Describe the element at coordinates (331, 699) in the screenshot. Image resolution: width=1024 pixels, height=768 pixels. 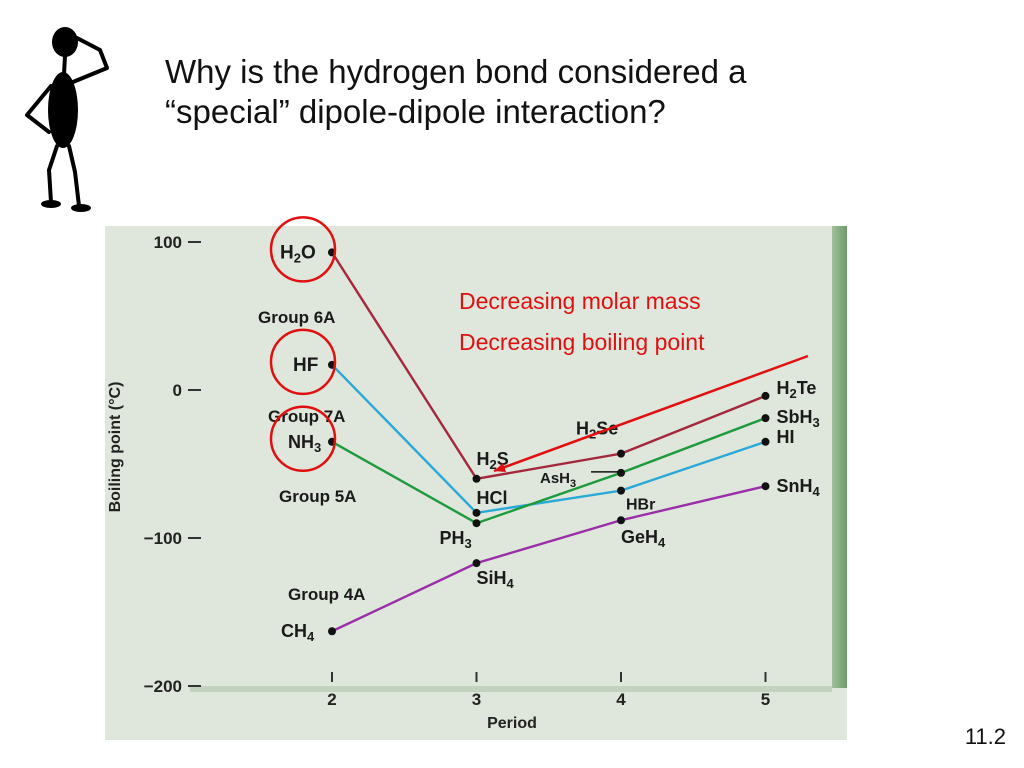
I see `x-tick-label: 2` at that location.